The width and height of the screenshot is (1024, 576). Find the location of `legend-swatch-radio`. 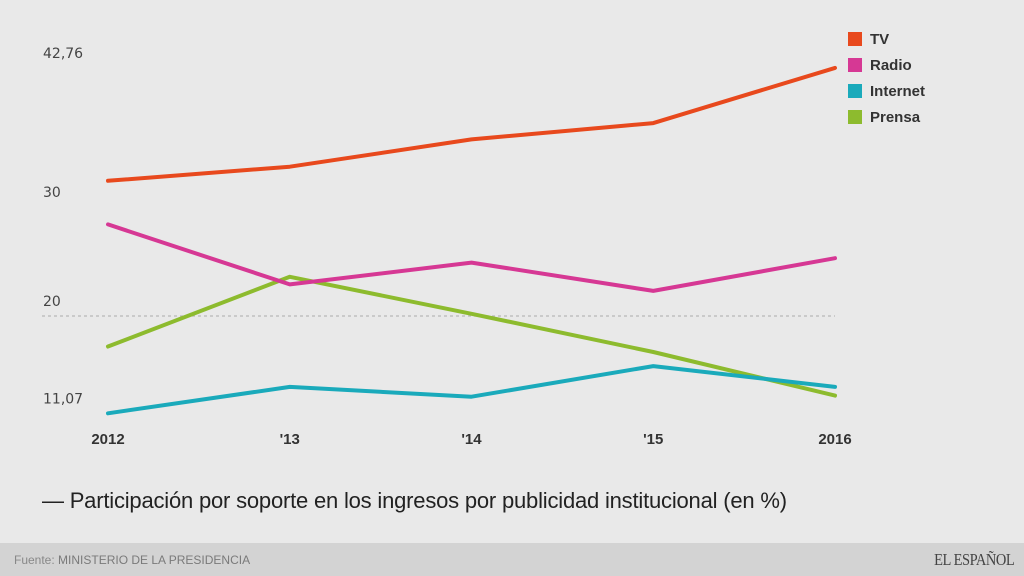

legend-swatch-radio is located at coordinates (855, 65).